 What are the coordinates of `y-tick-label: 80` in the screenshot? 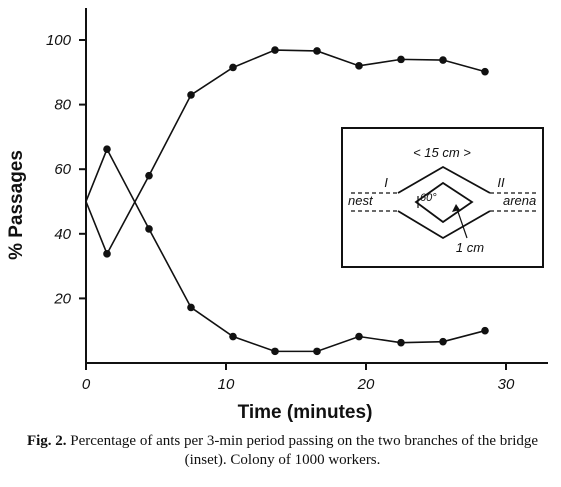 It's located at (62, 105).